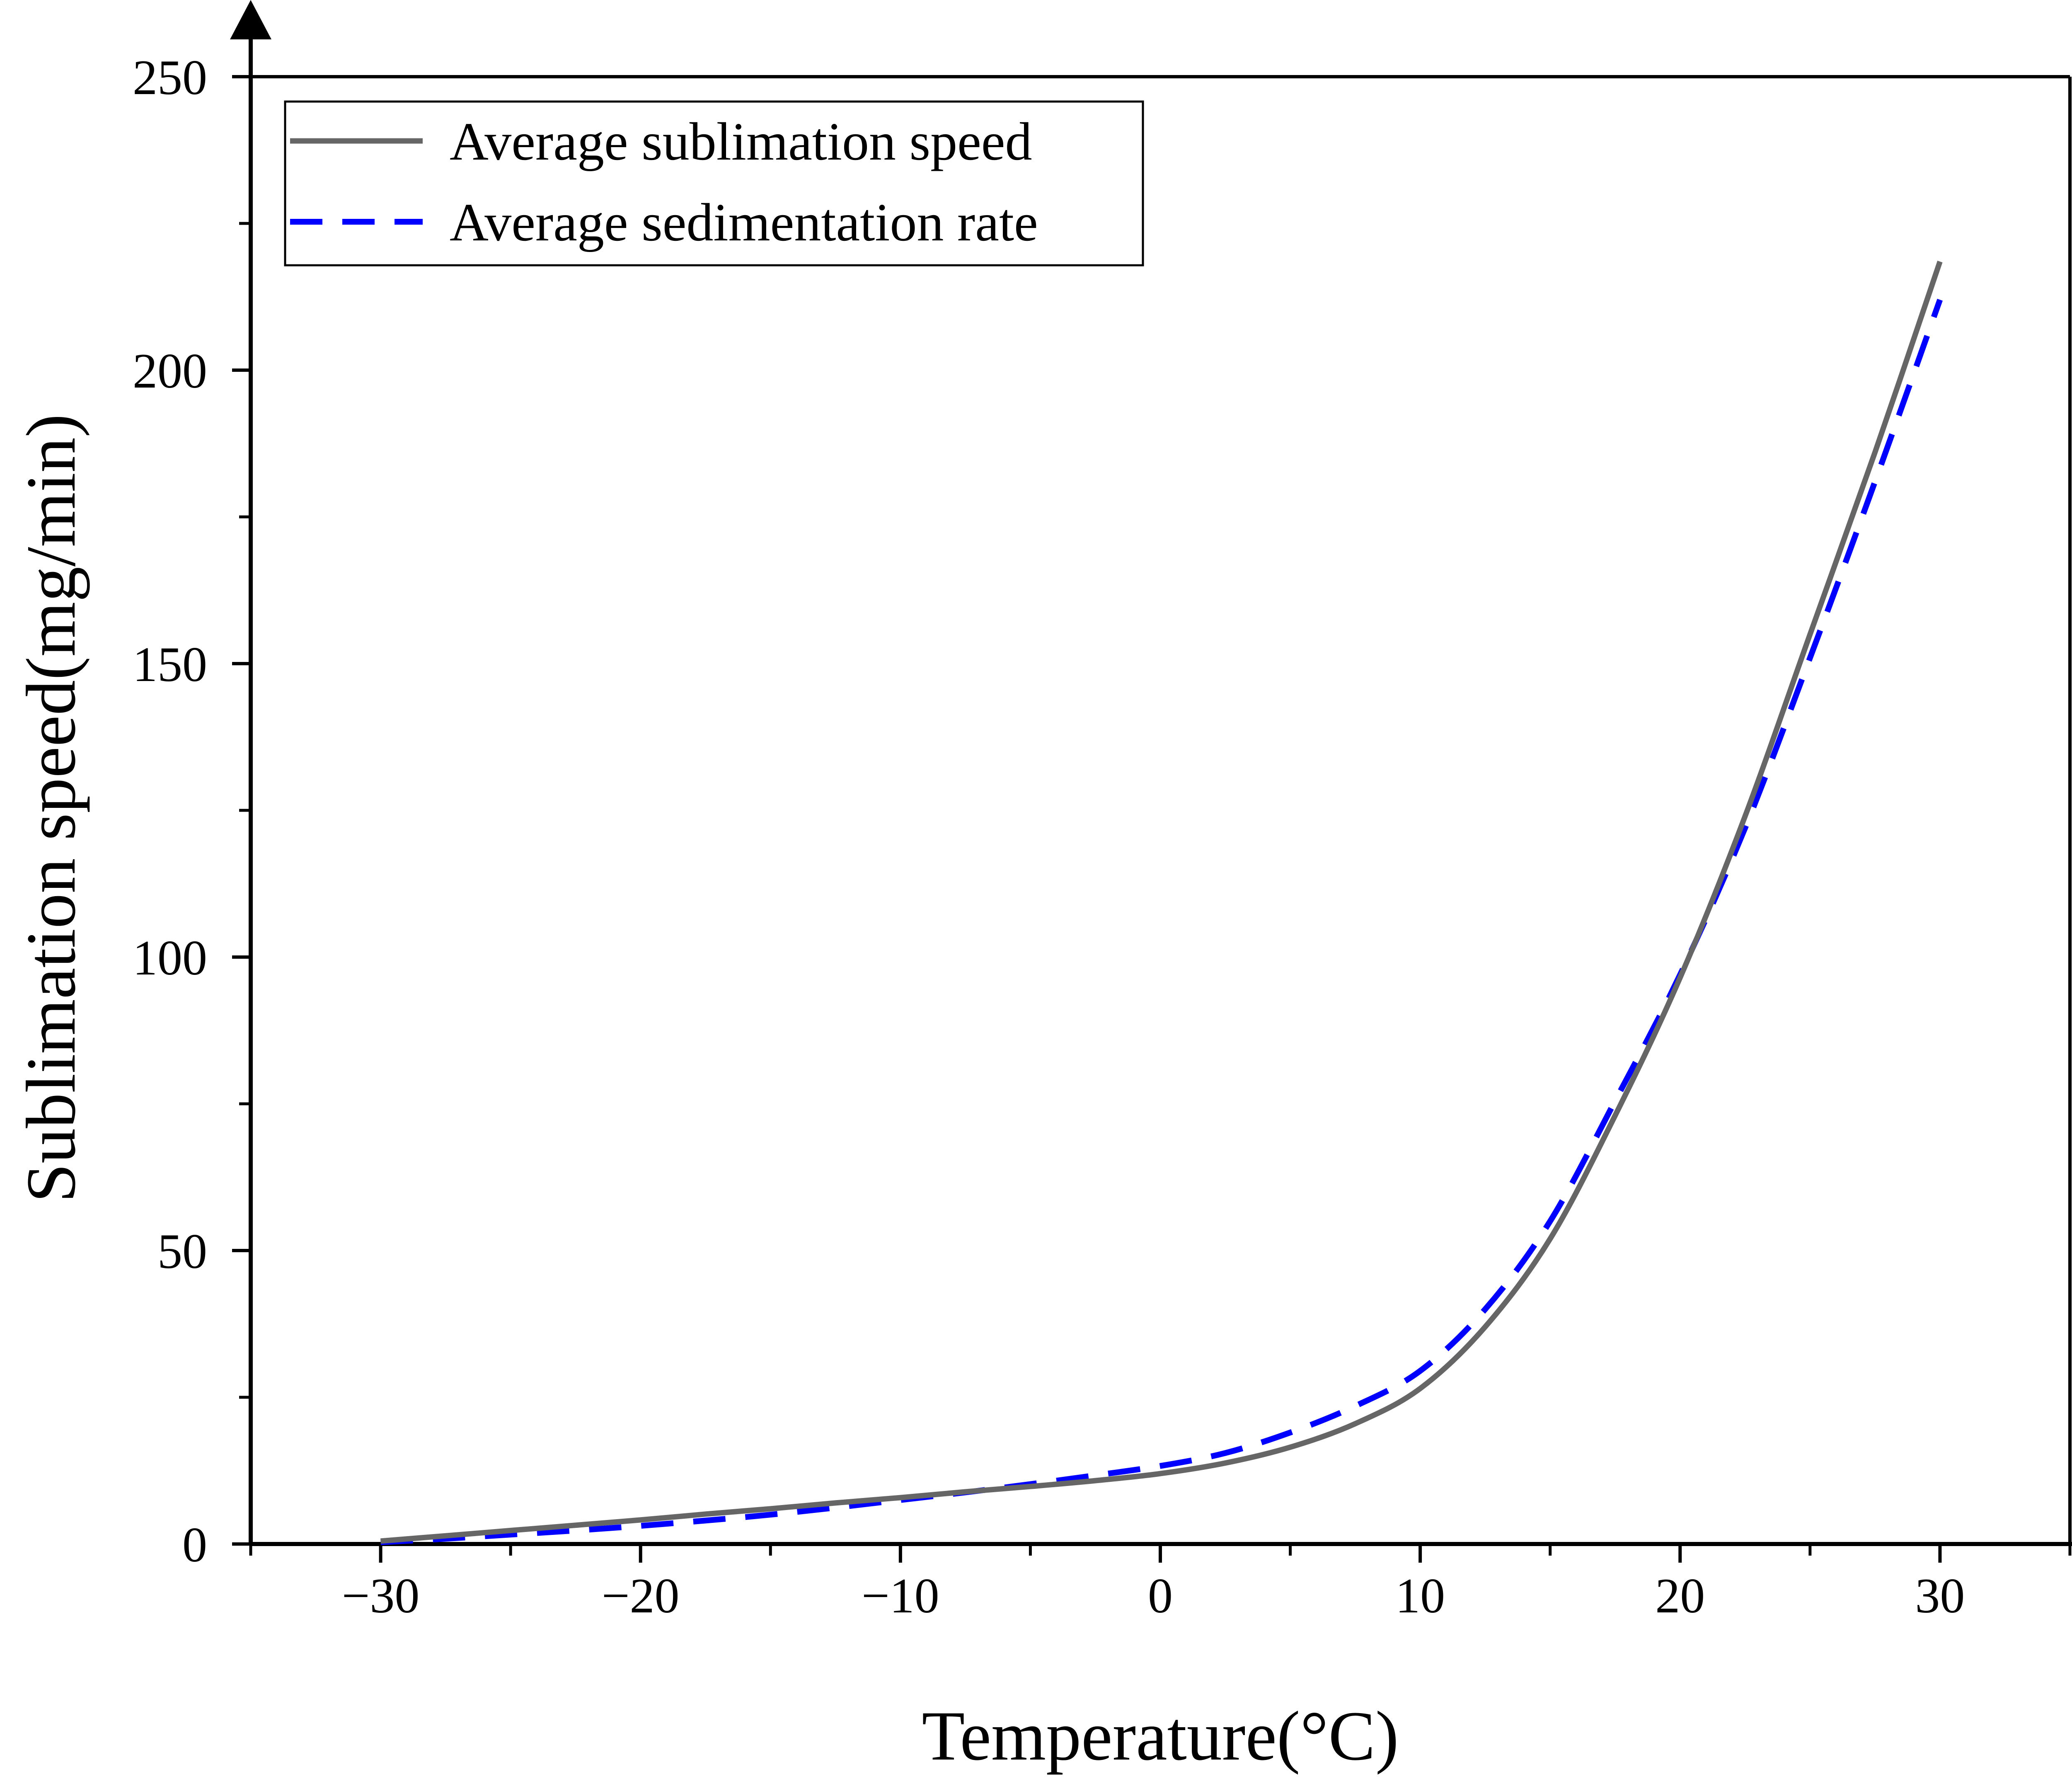 Image resolution: width=2072 pixels, height=1784 pixels. I want to click on y-tick-label: 100, so click(170, 957).